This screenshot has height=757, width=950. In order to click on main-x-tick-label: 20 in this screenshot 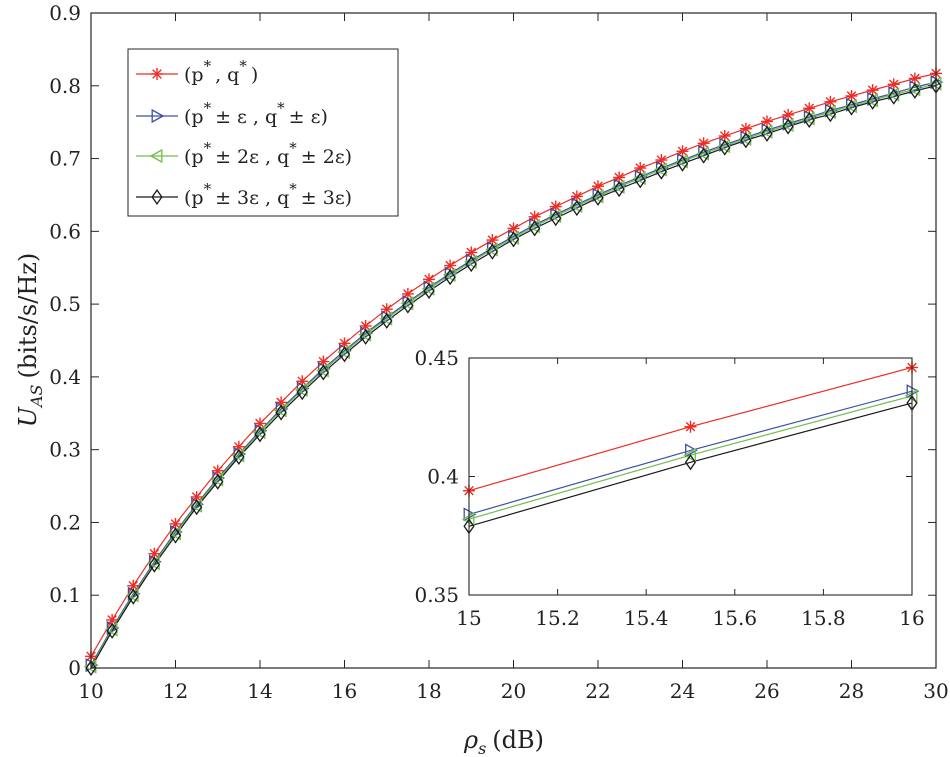, I will do `click(513, 691)`.